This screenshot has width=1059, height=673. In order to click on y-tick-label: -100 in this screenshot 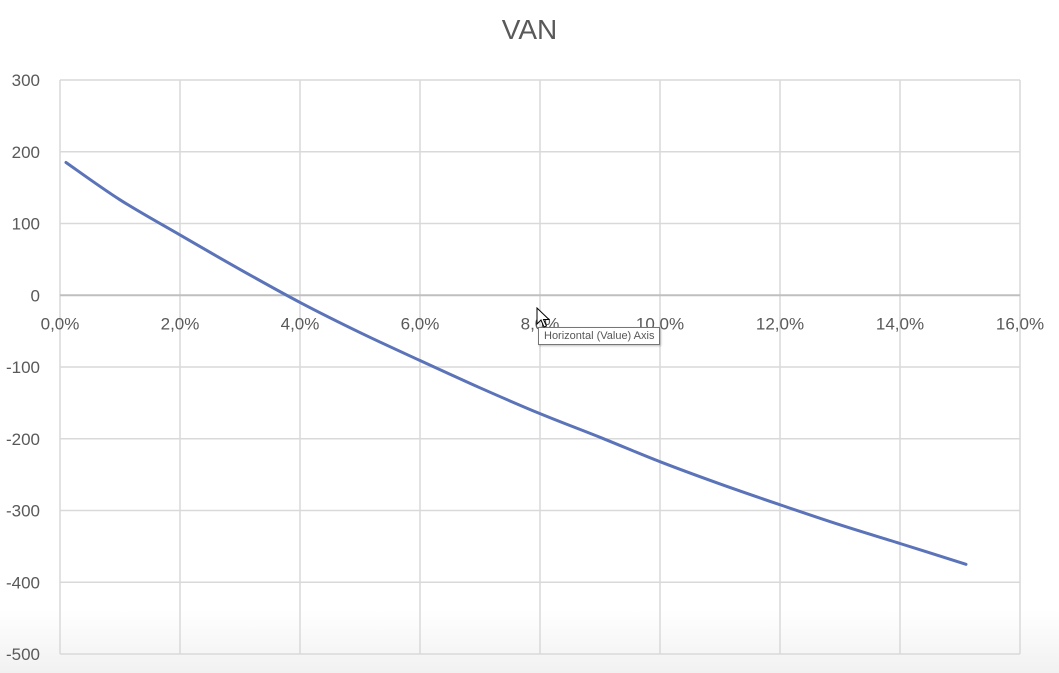, I will do `click(23, 367)`.